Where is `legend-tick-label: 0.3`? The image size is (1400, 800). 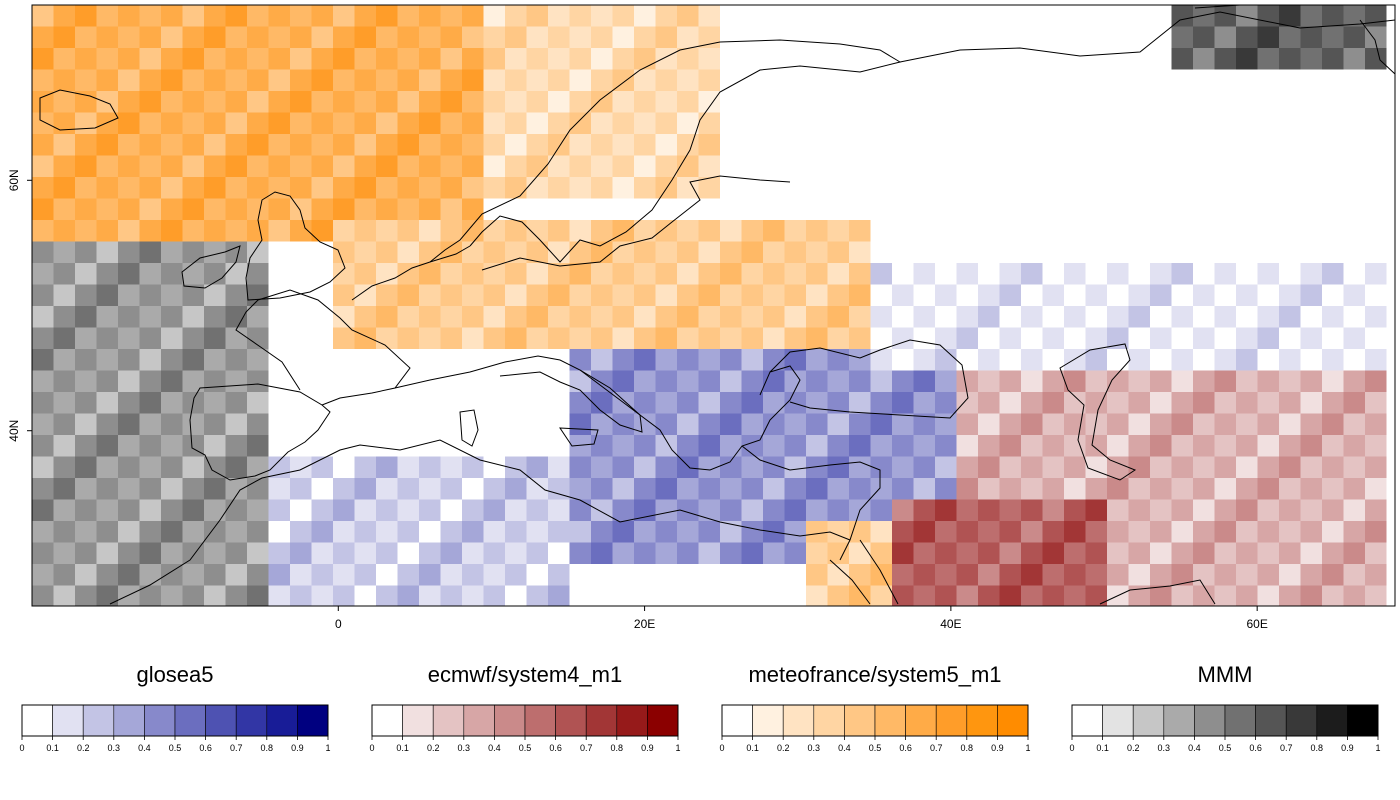 legend-tick-label: 0.3 is located at coordinates (464, 748).